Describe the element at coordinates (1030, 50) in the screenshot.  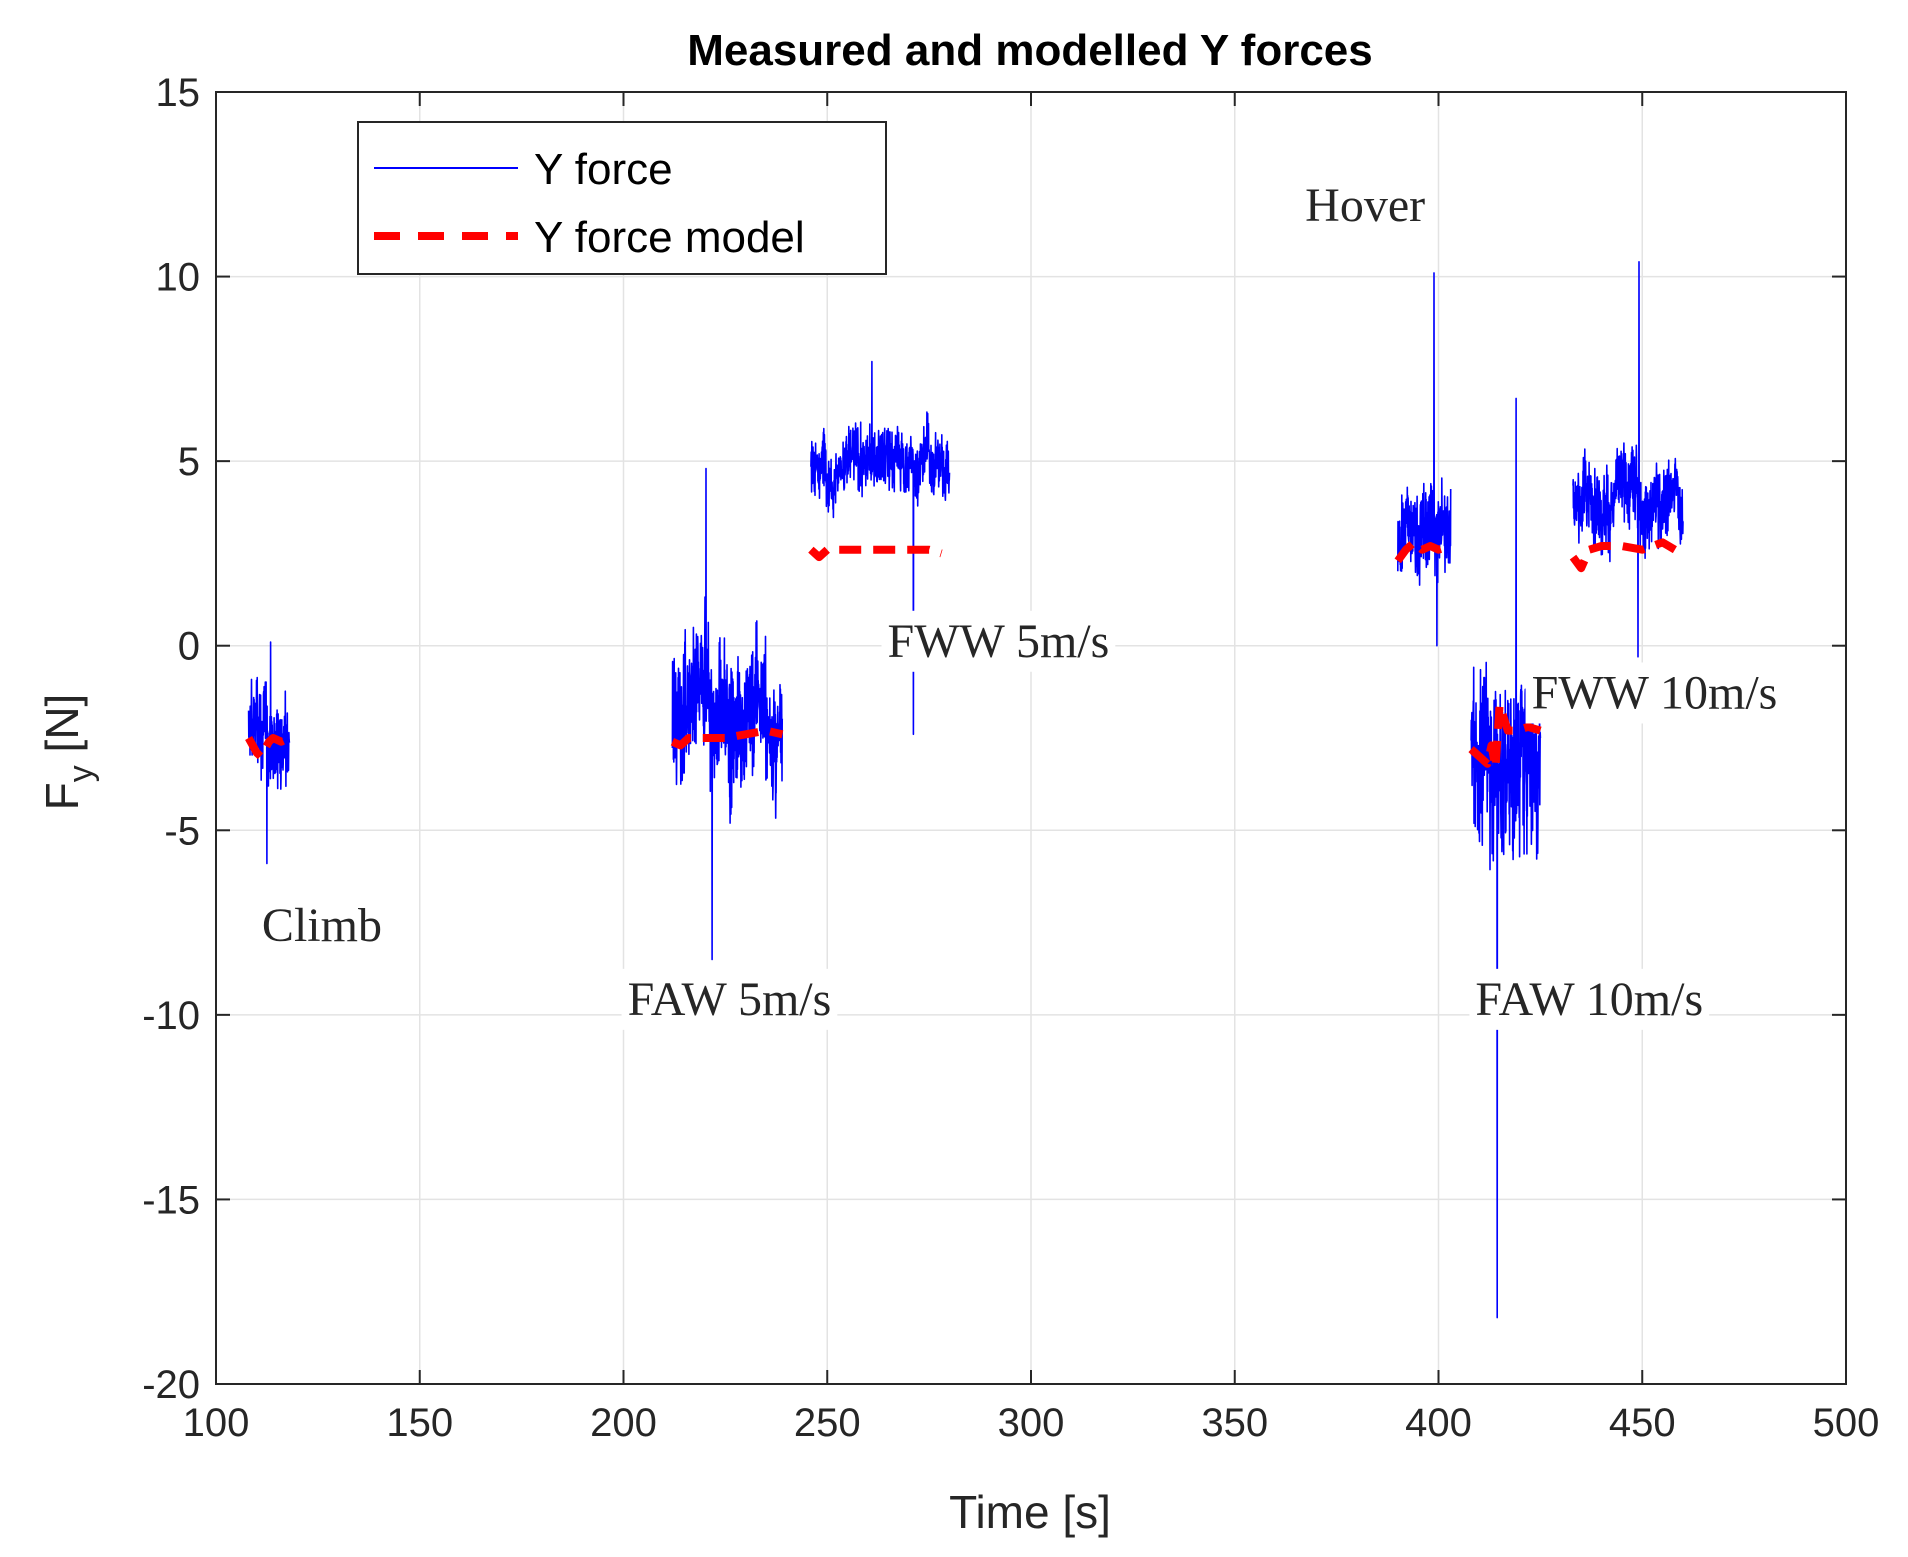
I see `chart-title: Measured and modelled Y forces` at that location.